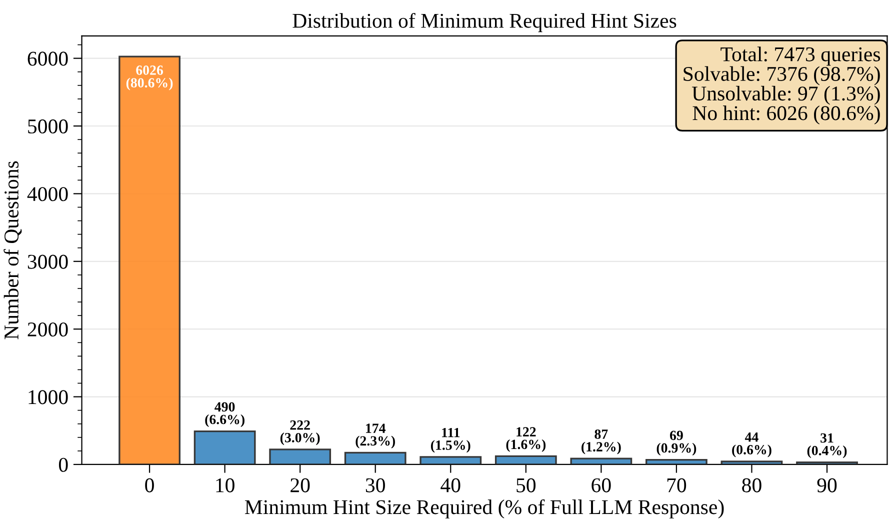 The height and width of the screenshot is (529, 889). I want to click on y-tick-label: 6000, so click(48, 59).